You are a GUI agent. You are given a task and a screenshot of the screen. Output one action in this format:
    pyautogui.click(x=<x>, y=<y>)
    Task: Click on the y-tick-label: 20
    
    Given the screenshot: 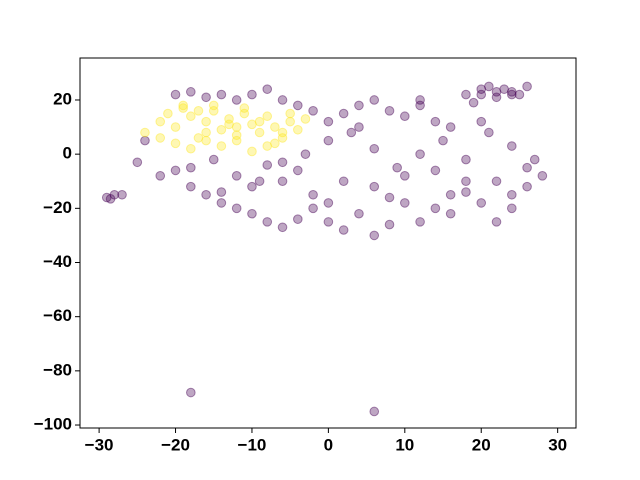 What is the action you would take?
    pyautogui.click(x=62, y=98)
    